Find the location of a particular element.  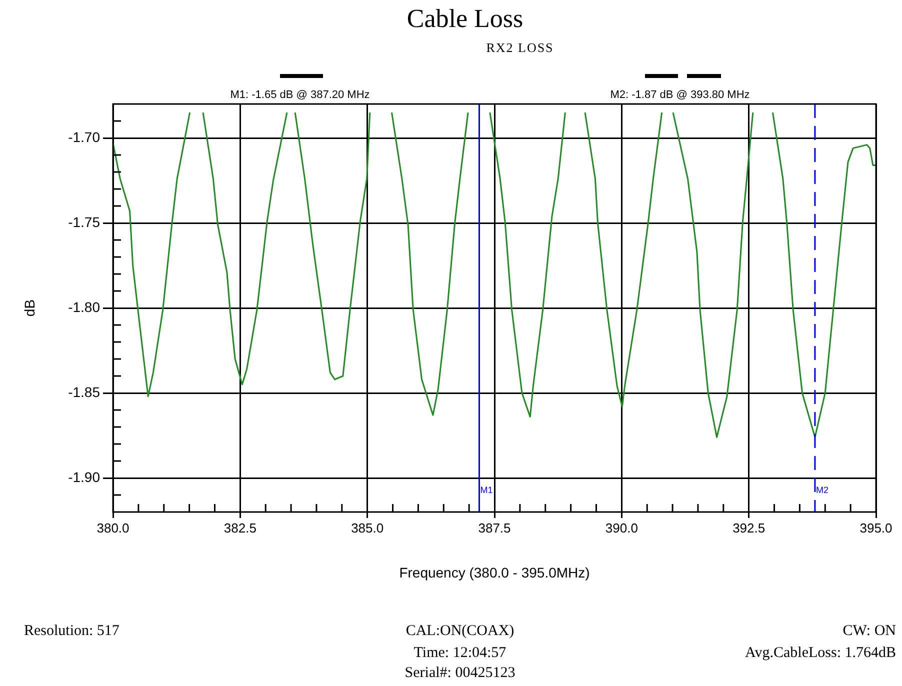

text: CAL:ON(COAX) is located at coordinates (460, 631).